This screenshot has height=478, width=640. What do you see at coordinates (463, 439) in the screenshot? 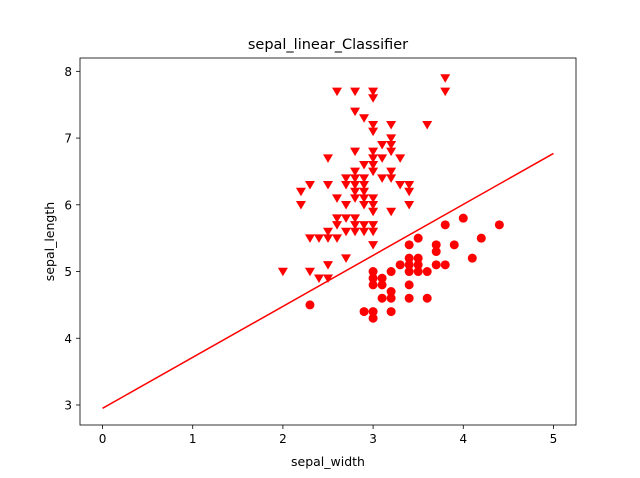
I see `x-tick-label: 4` at bounding box center [463, 439].